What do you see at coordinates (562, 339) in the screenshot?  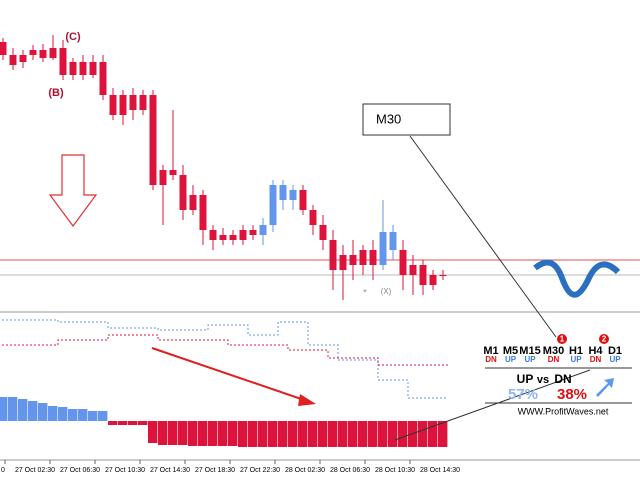 I see `marker-text: 1` at bounding box center [562, 339].